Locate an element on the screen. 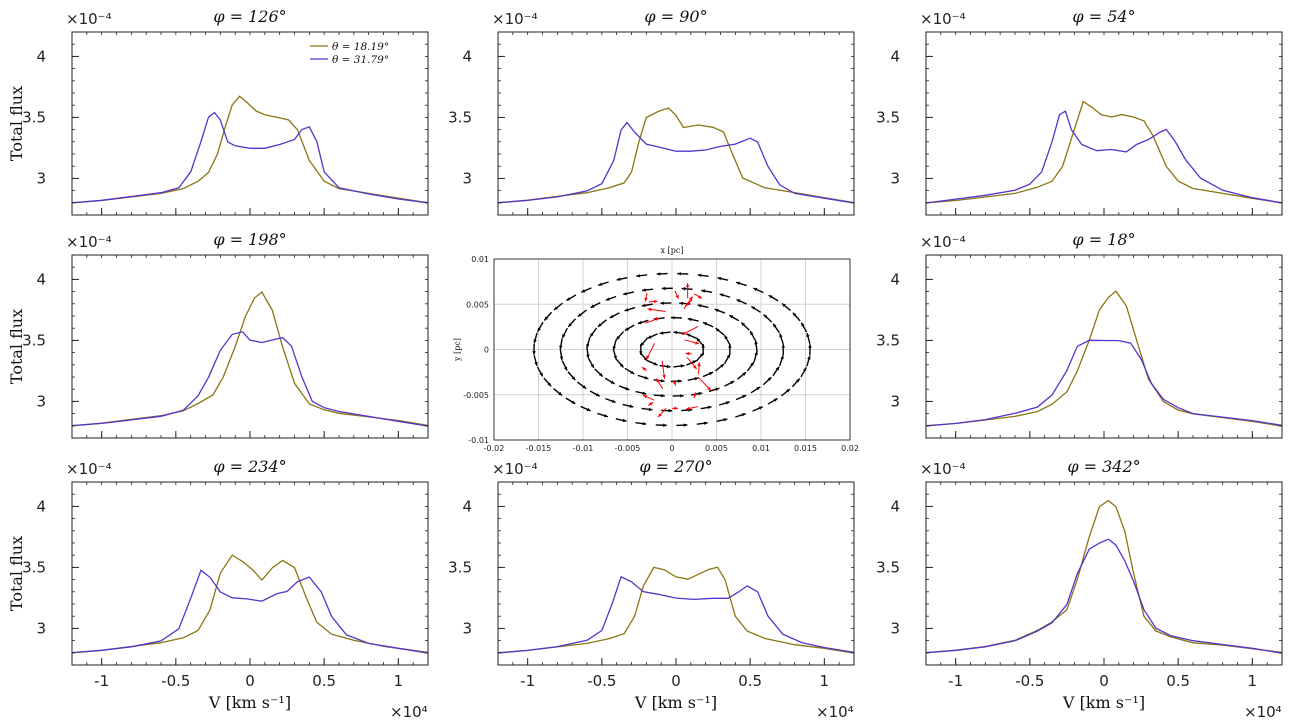 The image size is (1296, 724). legend: θ = 18.19°θ = 31.79° is located at coordinates (349, 53).